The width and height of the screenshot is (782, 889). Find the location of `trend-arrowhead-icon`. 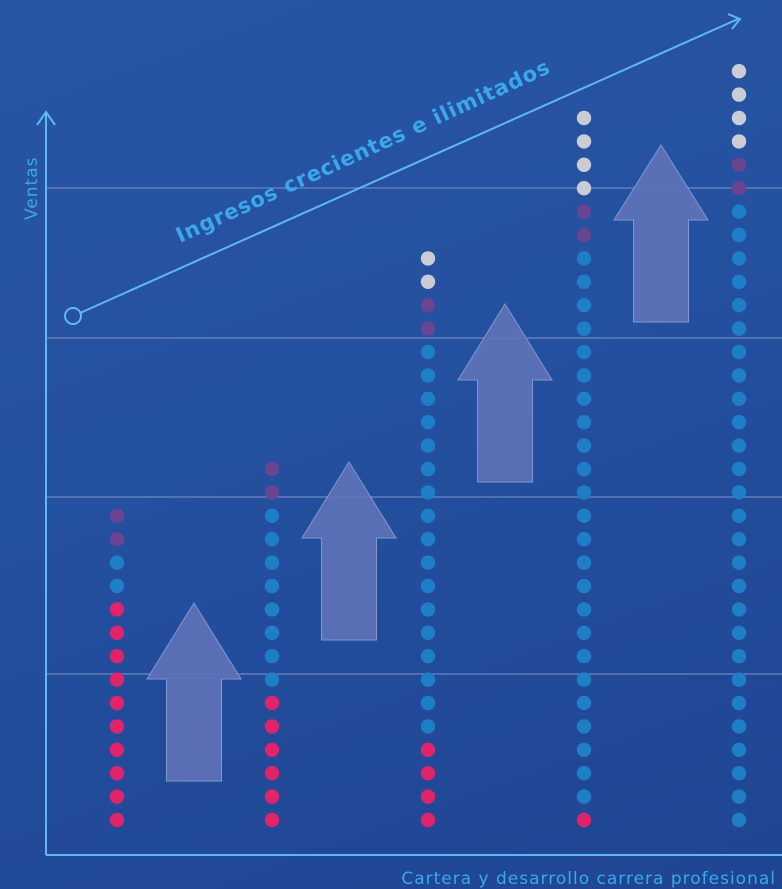

trend-arrowhead-icon is located at coordinates (734, 21).